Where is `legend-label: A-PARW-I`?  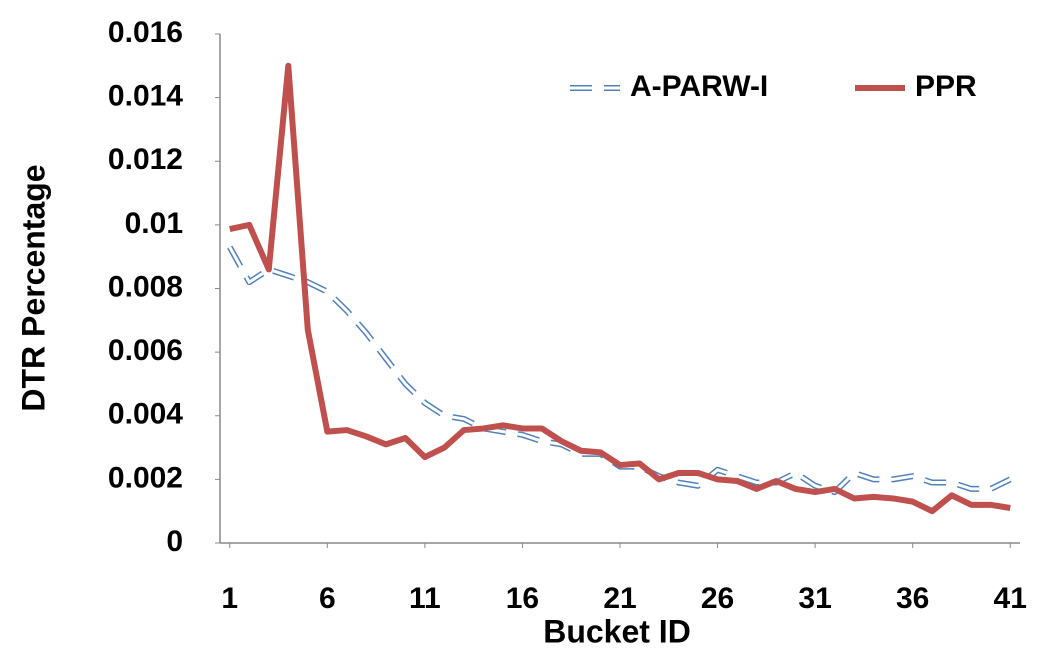 legend-label: A-PARW-I is located at coordinates (699, 86).